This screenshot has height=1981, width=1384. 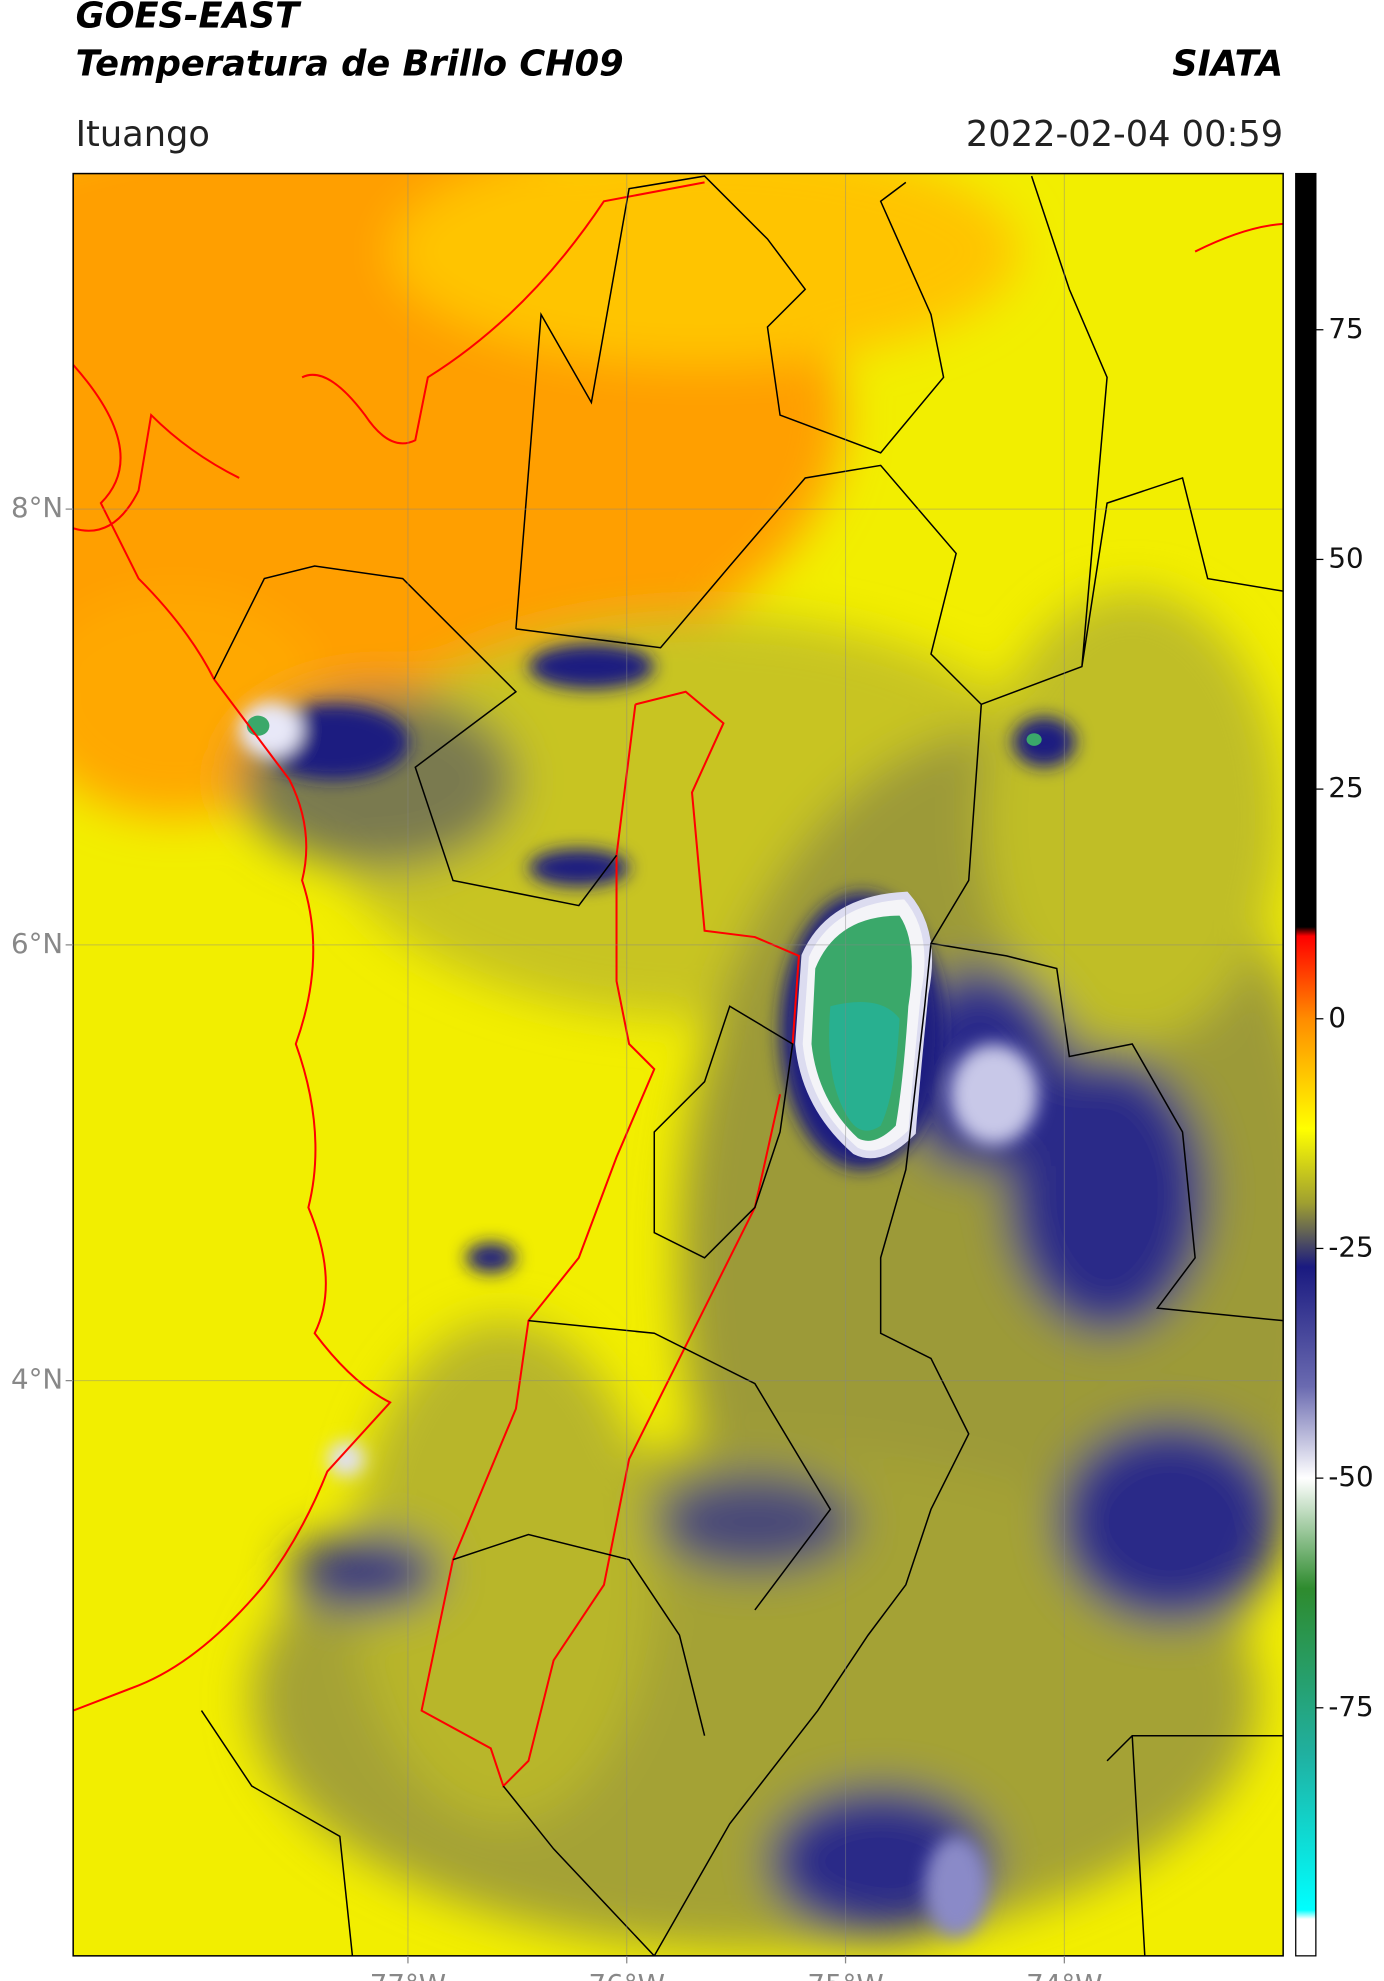 What do you see at coordinates (37, 1379) in the screenshot?
I see `y-tick-label: 4°N` at bounding box center [37, 1379].